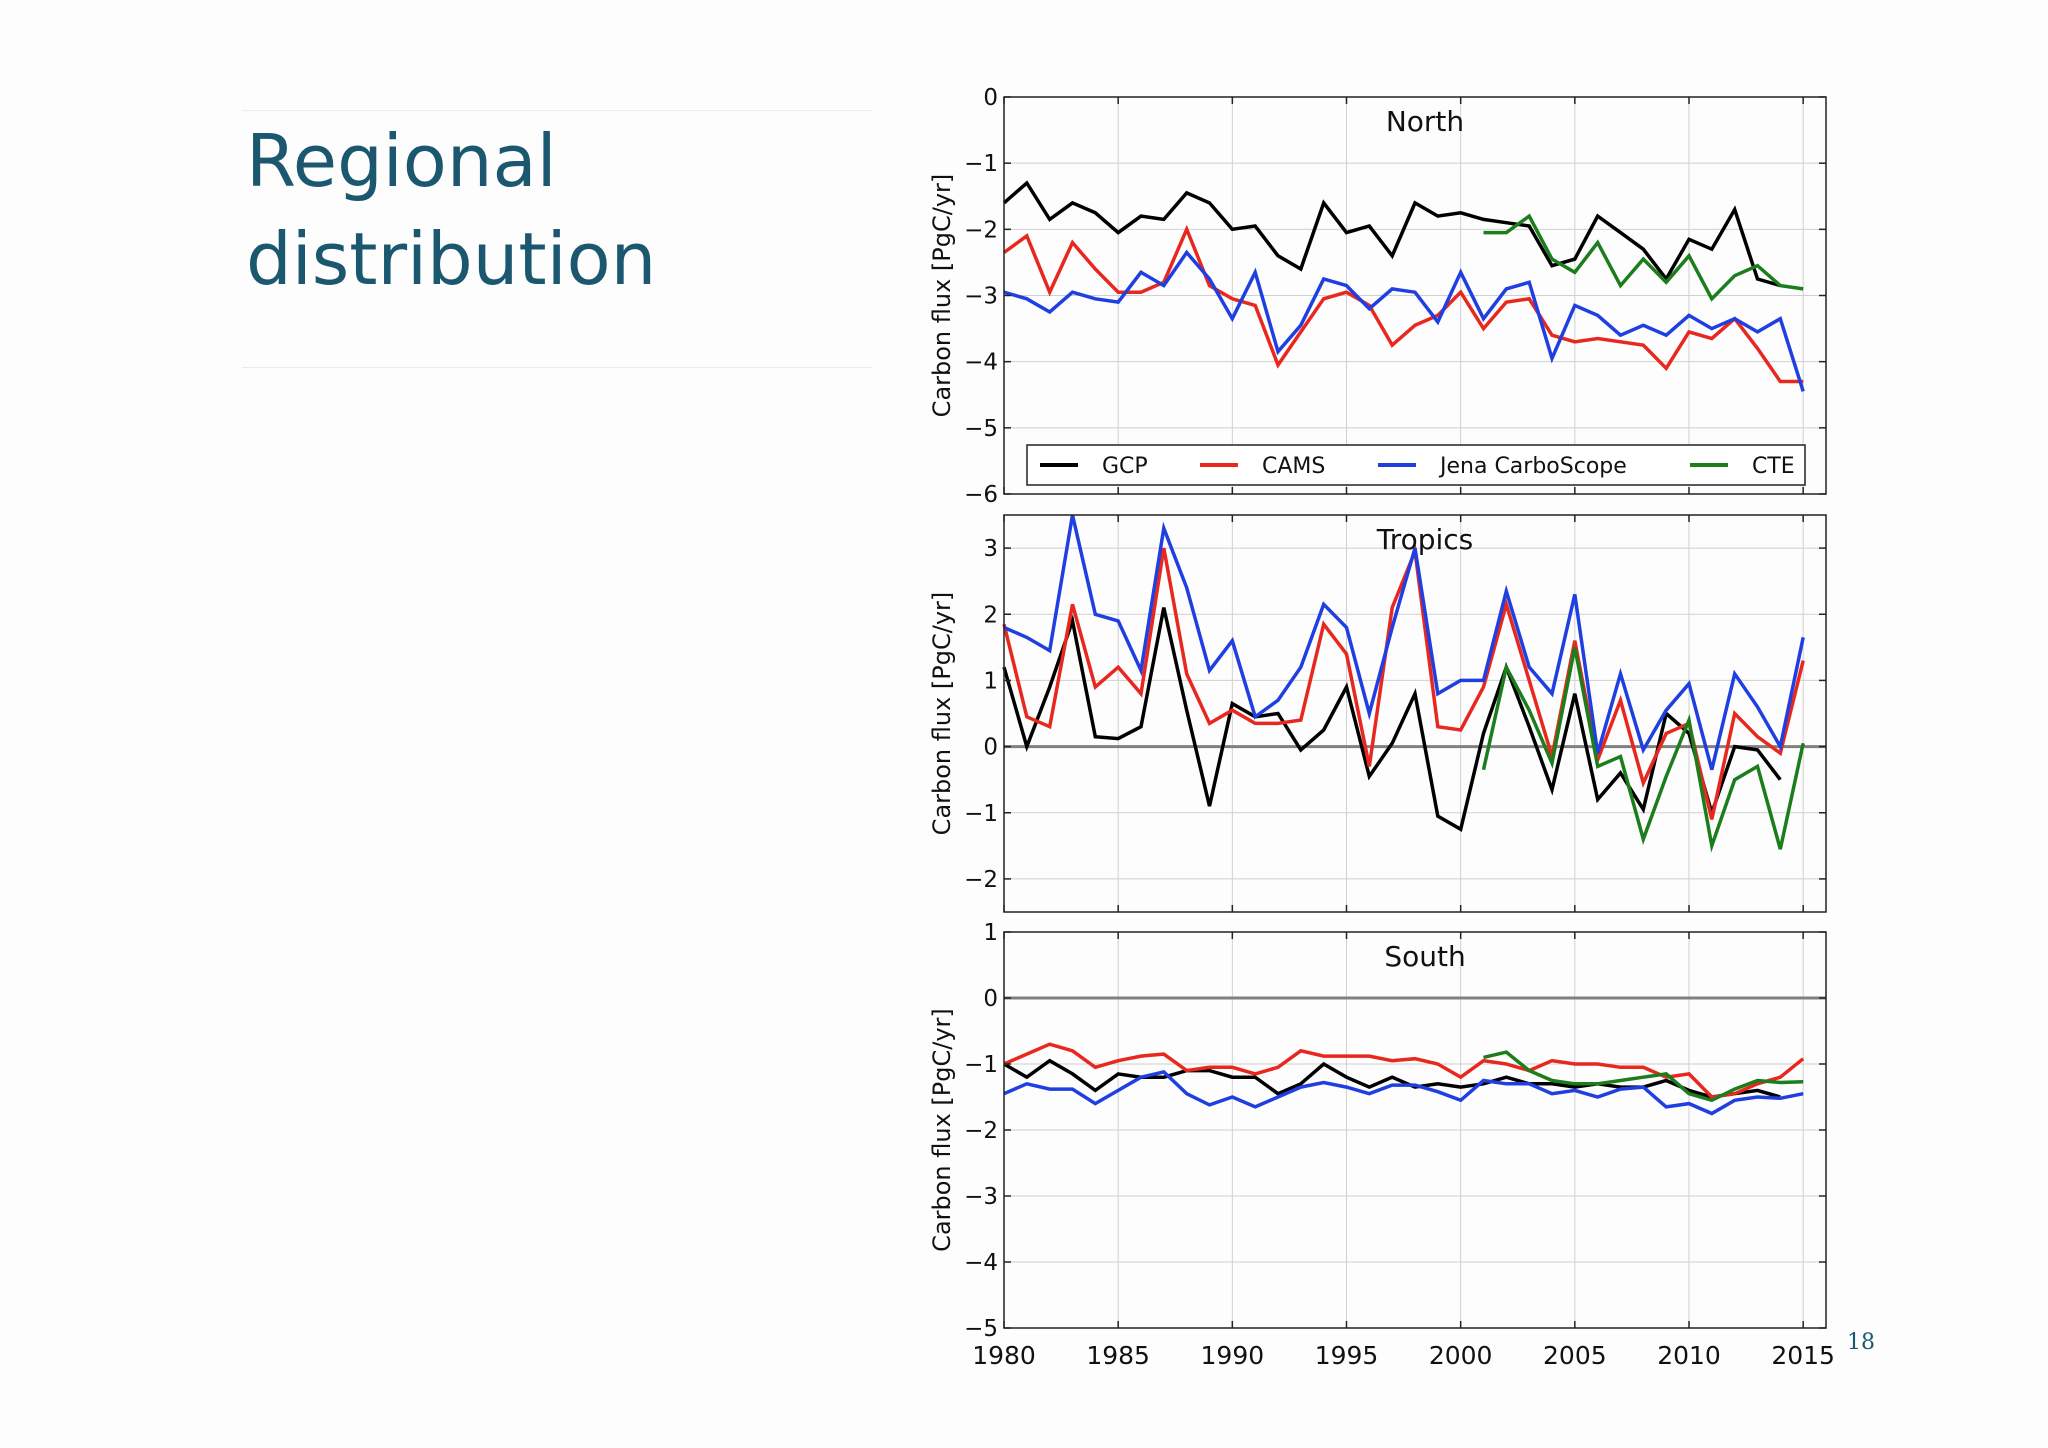 The image size is (2048, 1448). Describe the element at coordinates (1532, 466) in the screenshot. I see `legend-label-jena-carboscope: Jena CarboScope` at that location.